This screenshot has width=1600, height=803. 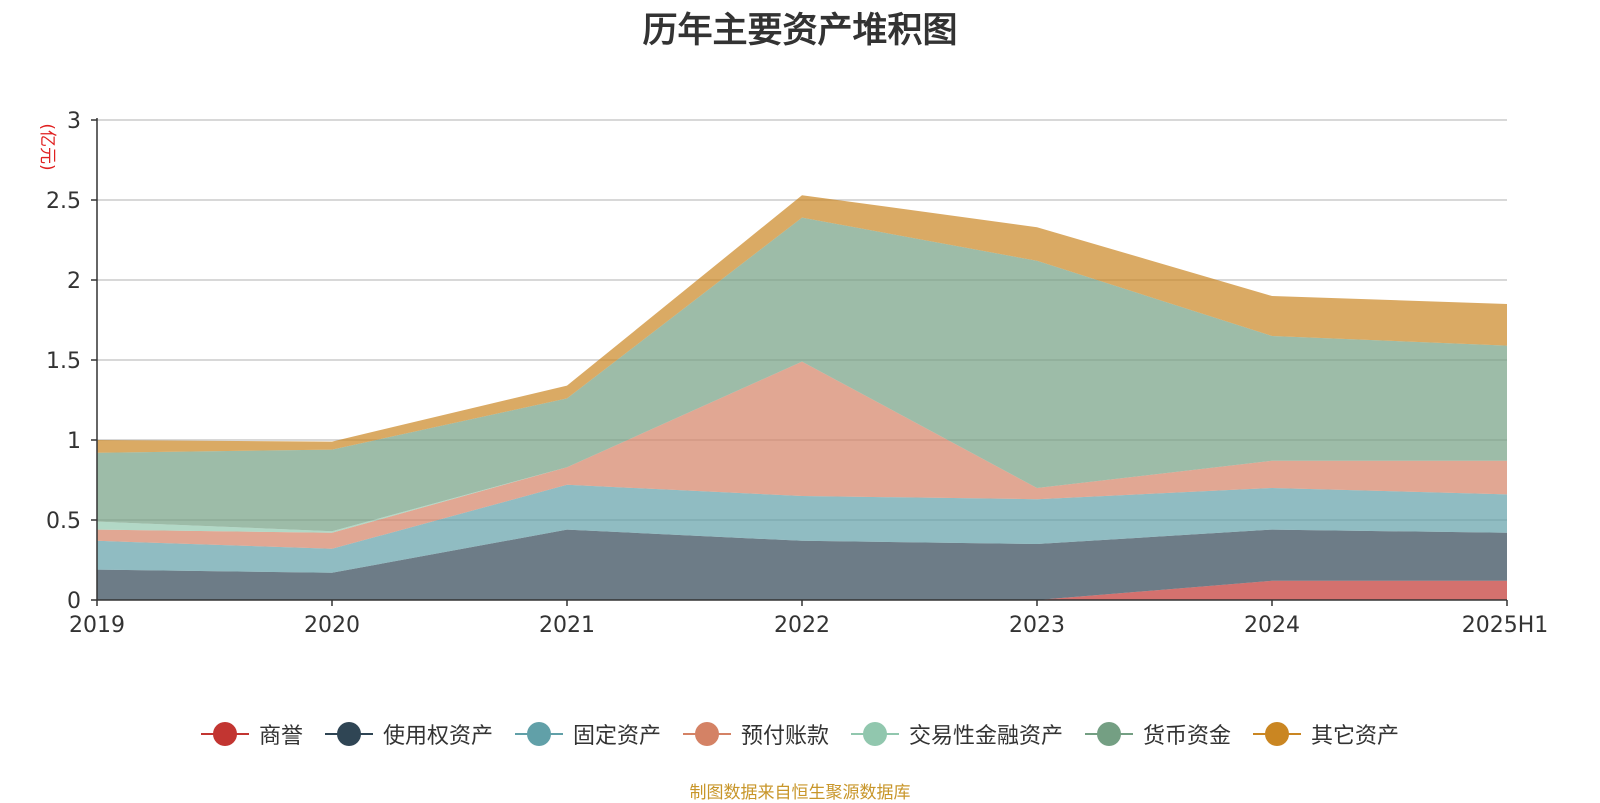 I want to click on legend-label: 使用权资产, so click(x=437, y=736).